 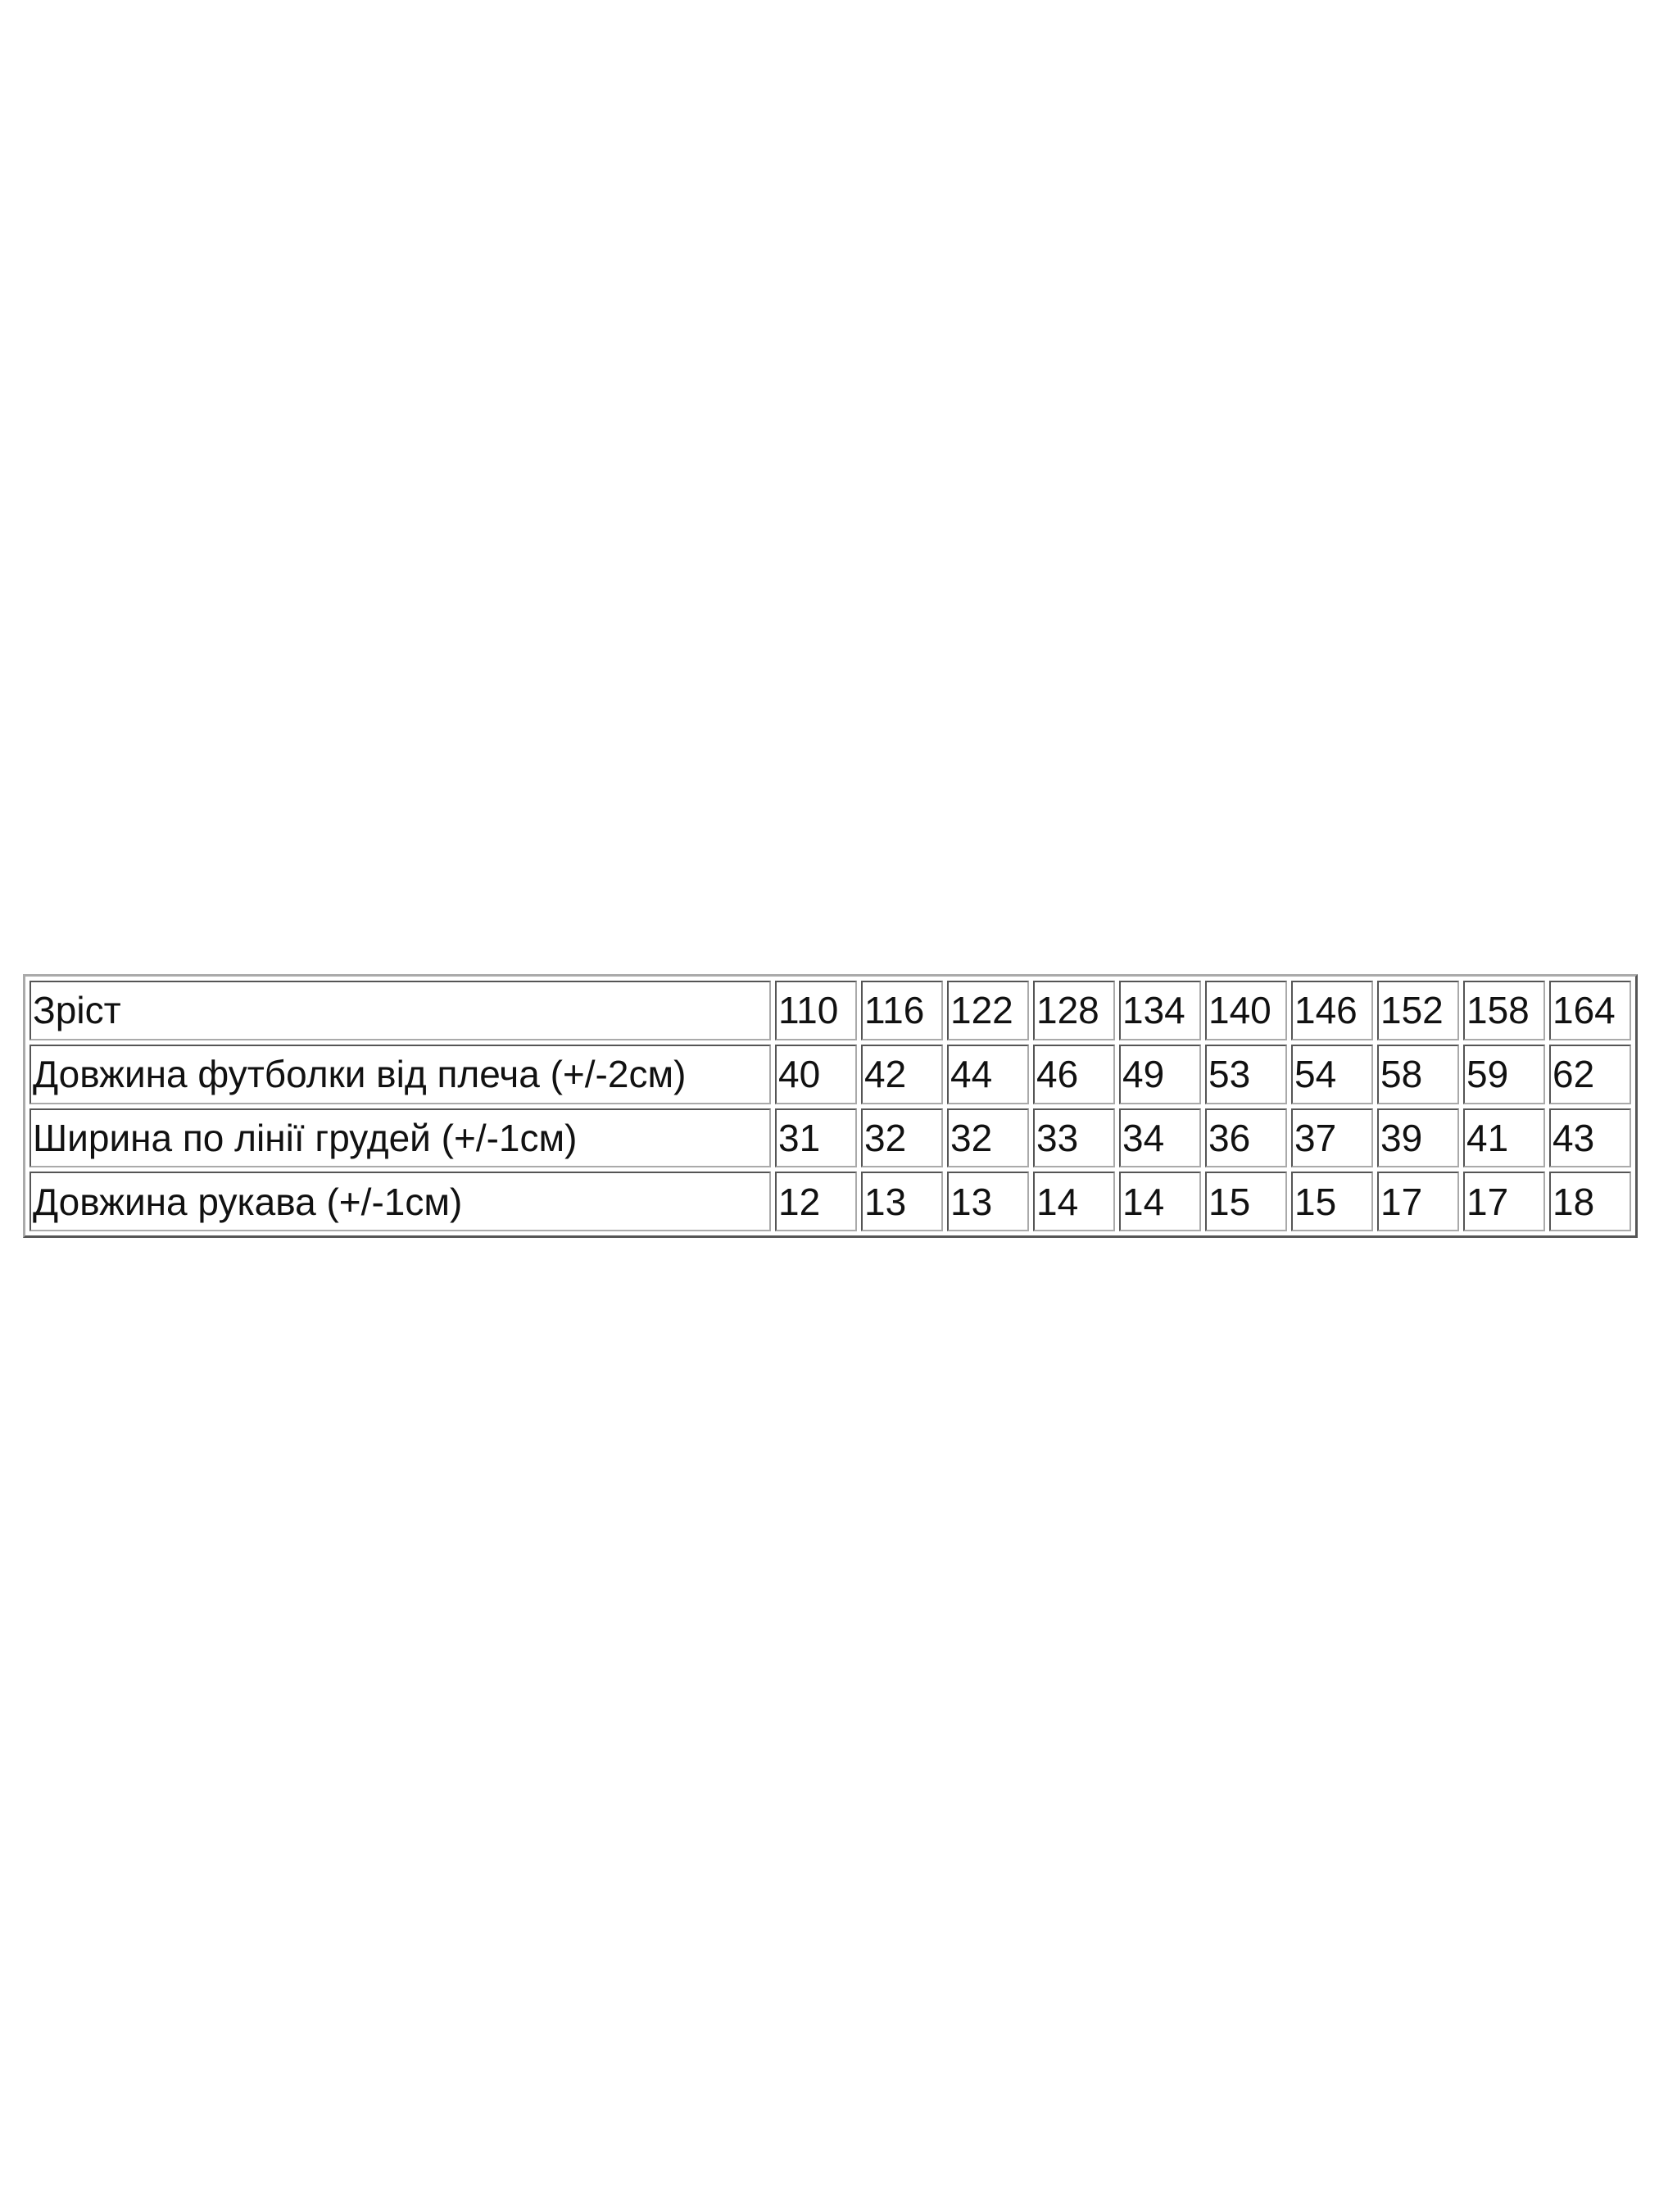 I want to click on size-value: 34, so click(x=1160, y=1138).